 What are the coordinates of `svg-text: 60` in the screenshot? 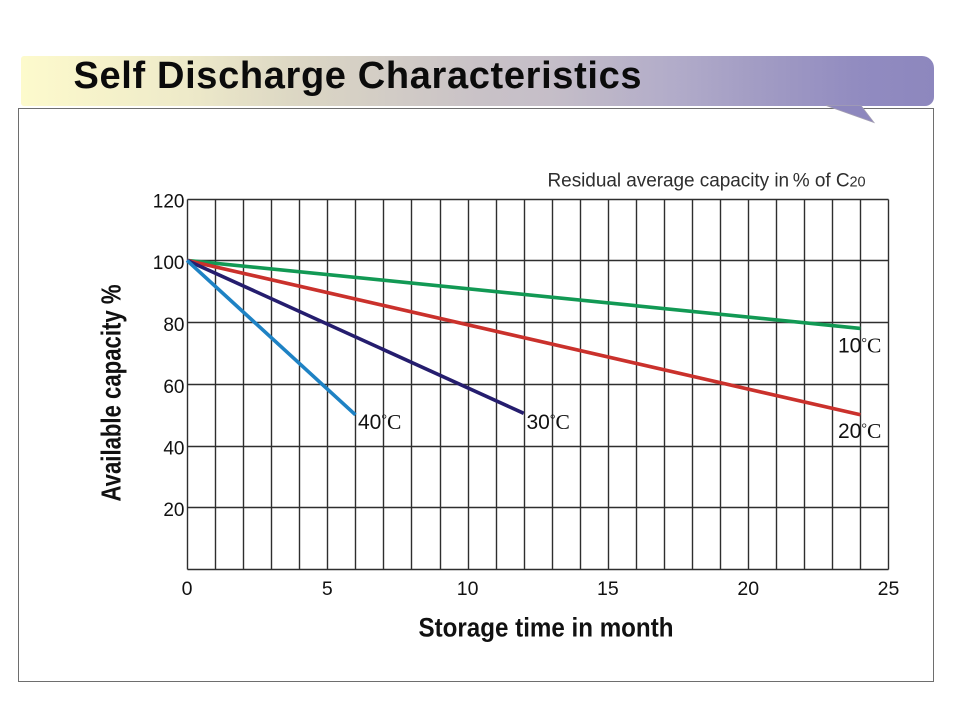 It's located at (173, 387).